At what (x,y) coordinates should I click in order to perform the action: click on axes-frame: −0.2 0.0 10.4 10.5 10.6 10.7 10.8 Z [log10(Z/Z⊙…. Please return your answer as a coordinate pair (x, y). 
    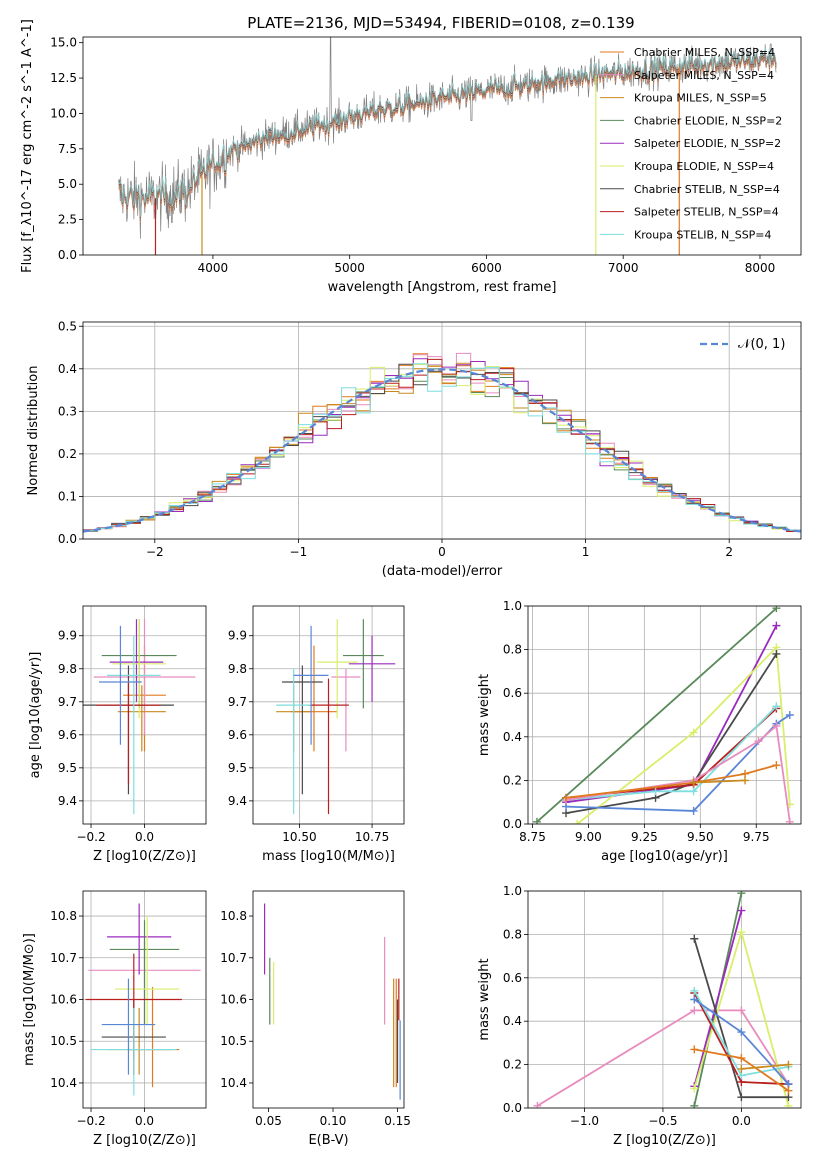
    Looking at the image, I should click on (114, 1019).